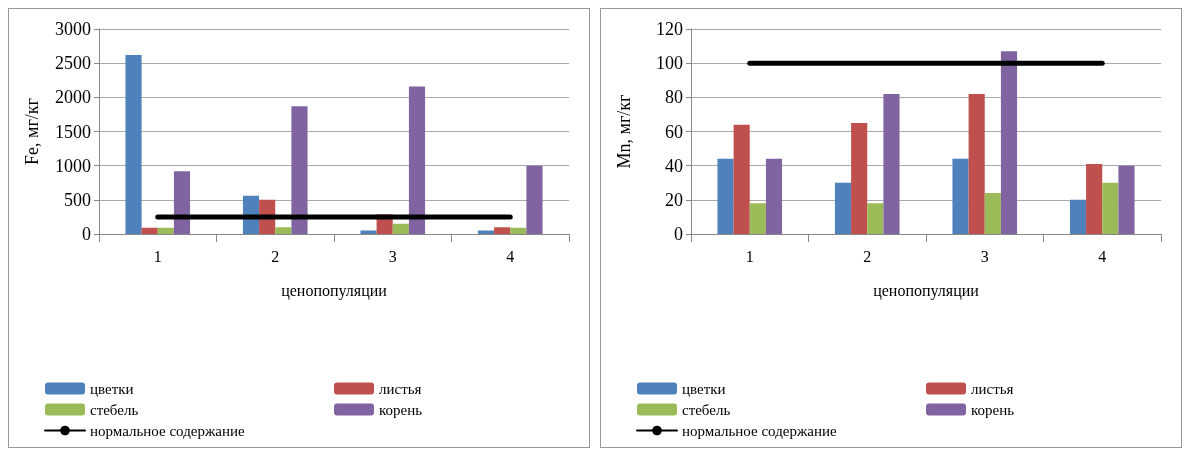 The width and height of the screenshot is (1192, 456). I want to click on y-tick-label: 2500, so click(73, 63).